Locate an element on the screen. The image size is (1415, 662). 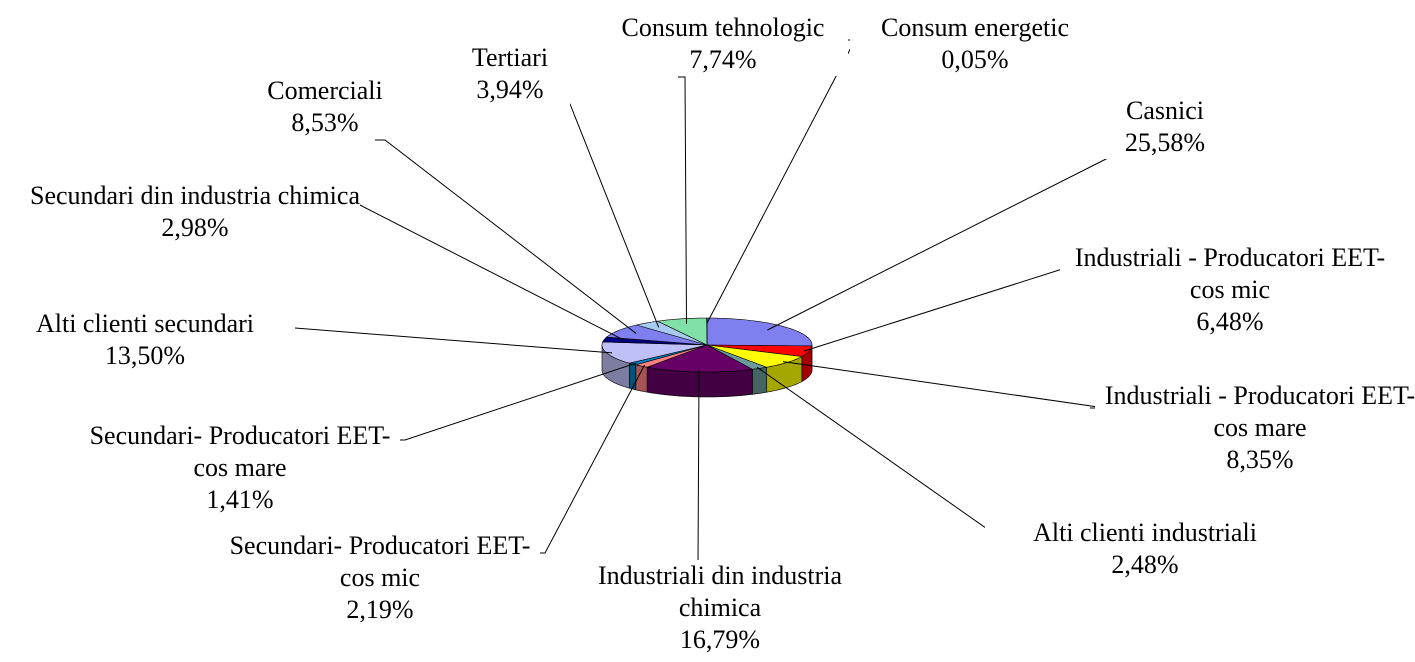
category-label: Consum tehnologic is located at coordinates (723, 27).